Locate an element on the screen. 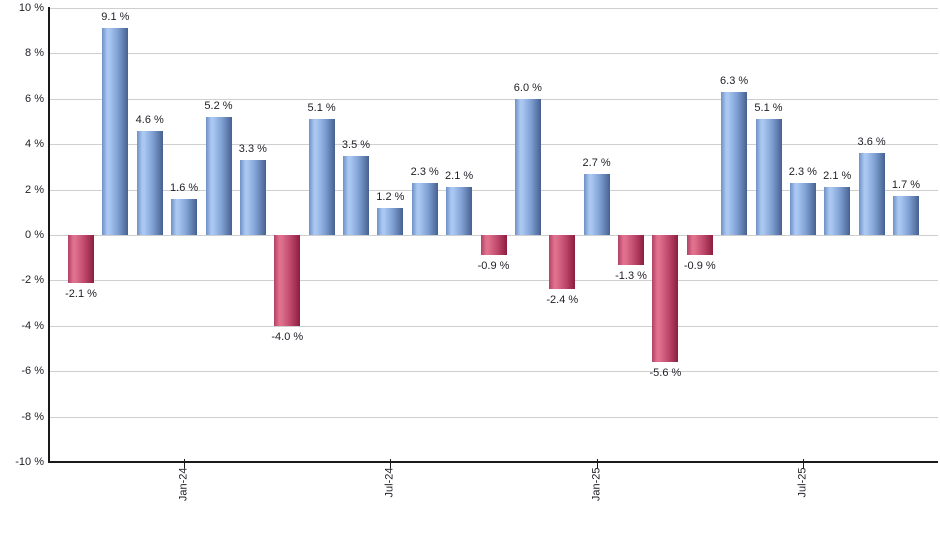  bar-value-label: 6.3 % is located at coordinates (734, 80).